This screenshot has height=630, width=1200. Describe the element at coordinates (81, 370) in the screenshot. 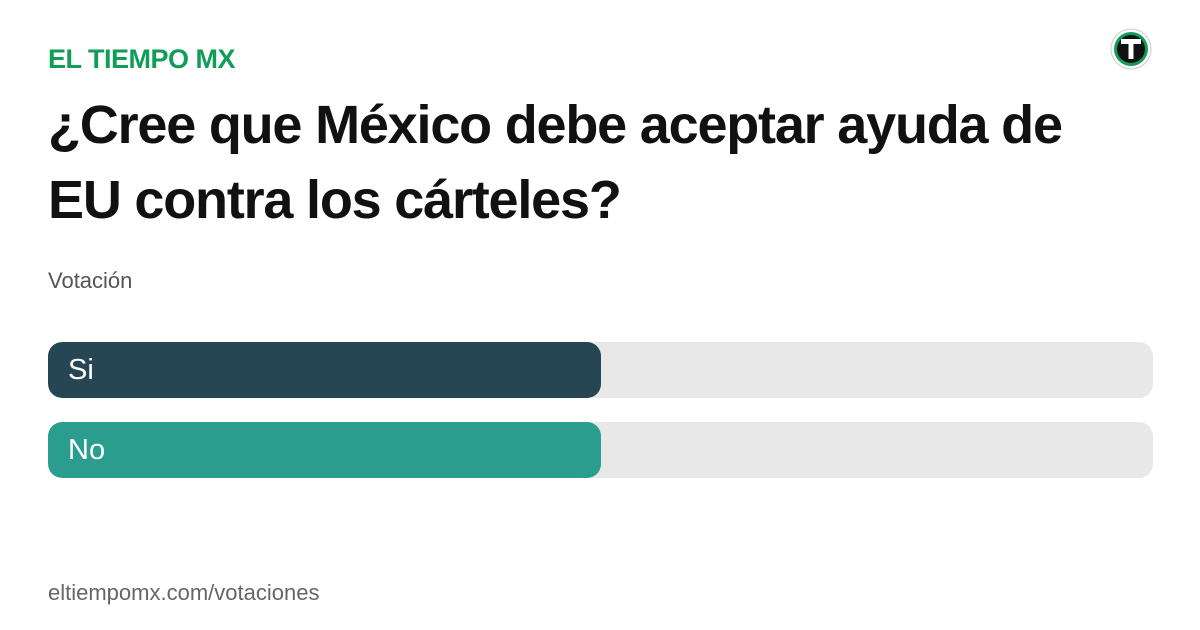

I see `bar-label: Si` at that location.